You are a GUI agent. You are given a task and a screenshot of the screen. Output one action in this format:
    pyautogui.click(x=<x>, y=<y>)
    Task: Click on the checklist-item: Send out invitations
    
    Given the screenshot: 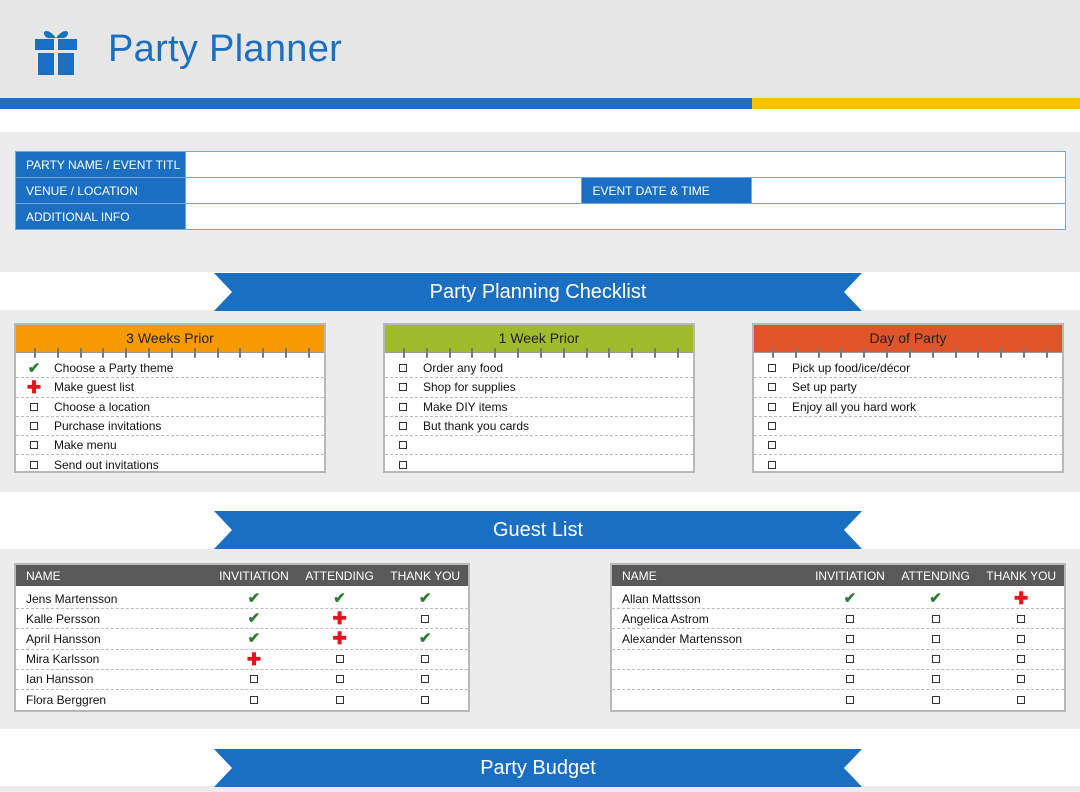 What is the action you would take?
    pyautogui.click(x=170, y=464)
    